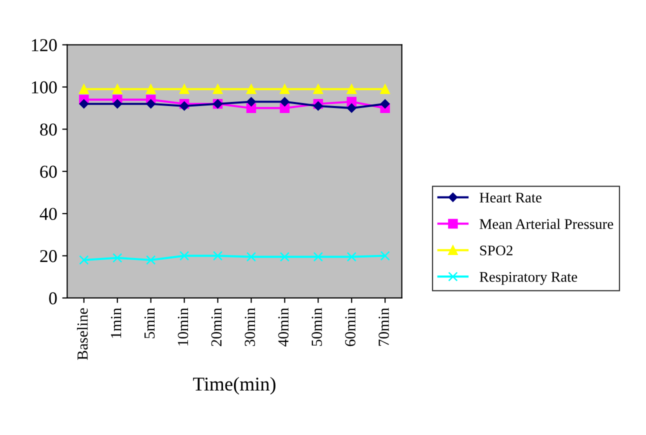 The width and height of the screenshot is (646, 435). What do you see at coordinates (116, 323) in the screenshot?
I see `x-tick-label: 1min` at bounding box center [116, 323].